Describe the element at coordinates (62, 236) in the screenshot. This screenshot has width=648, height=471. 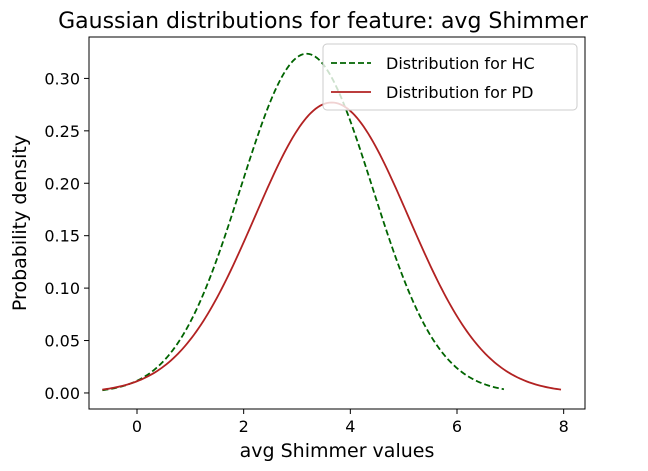
I see `y-tick-label: 0.15` at that location.